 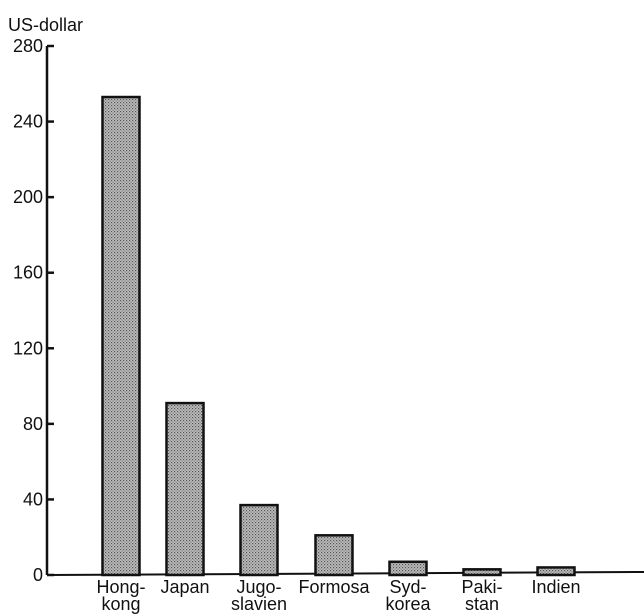 I want to click on y-tick-label: 80, so click(x=33, y=424).